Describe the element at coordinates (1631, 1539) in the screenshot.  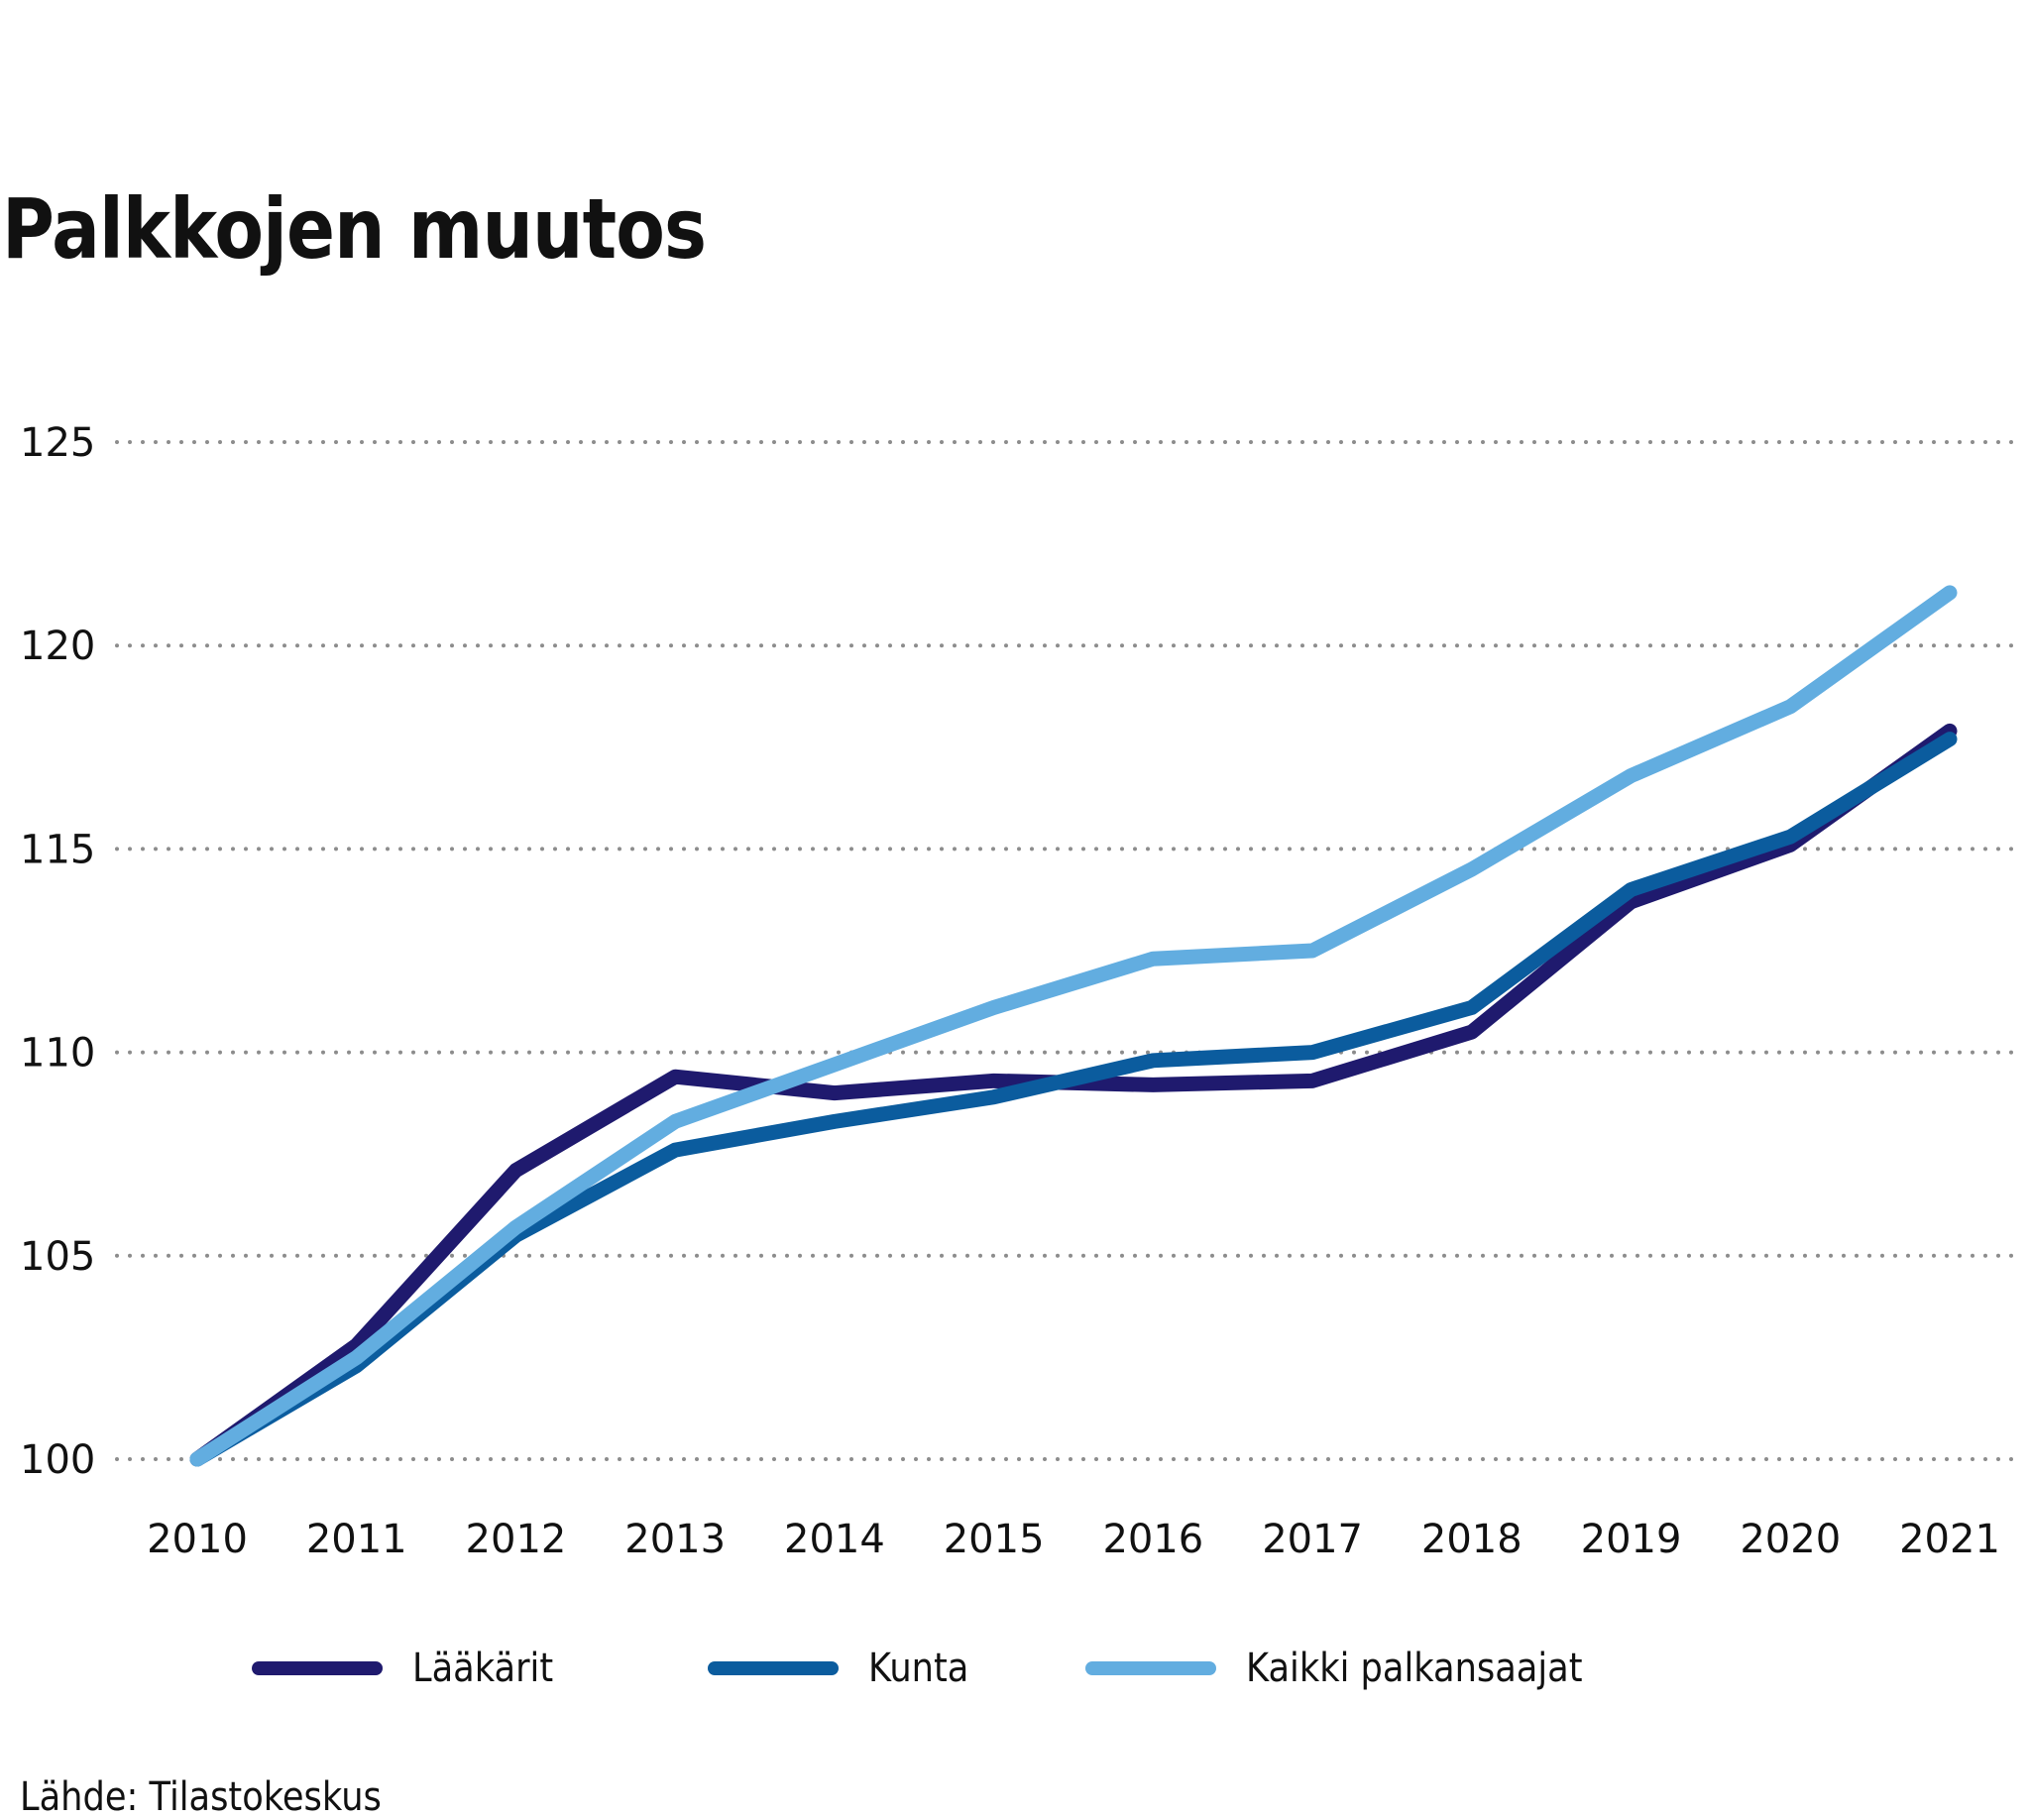
I see `x-tick-label: 2019` at that location.